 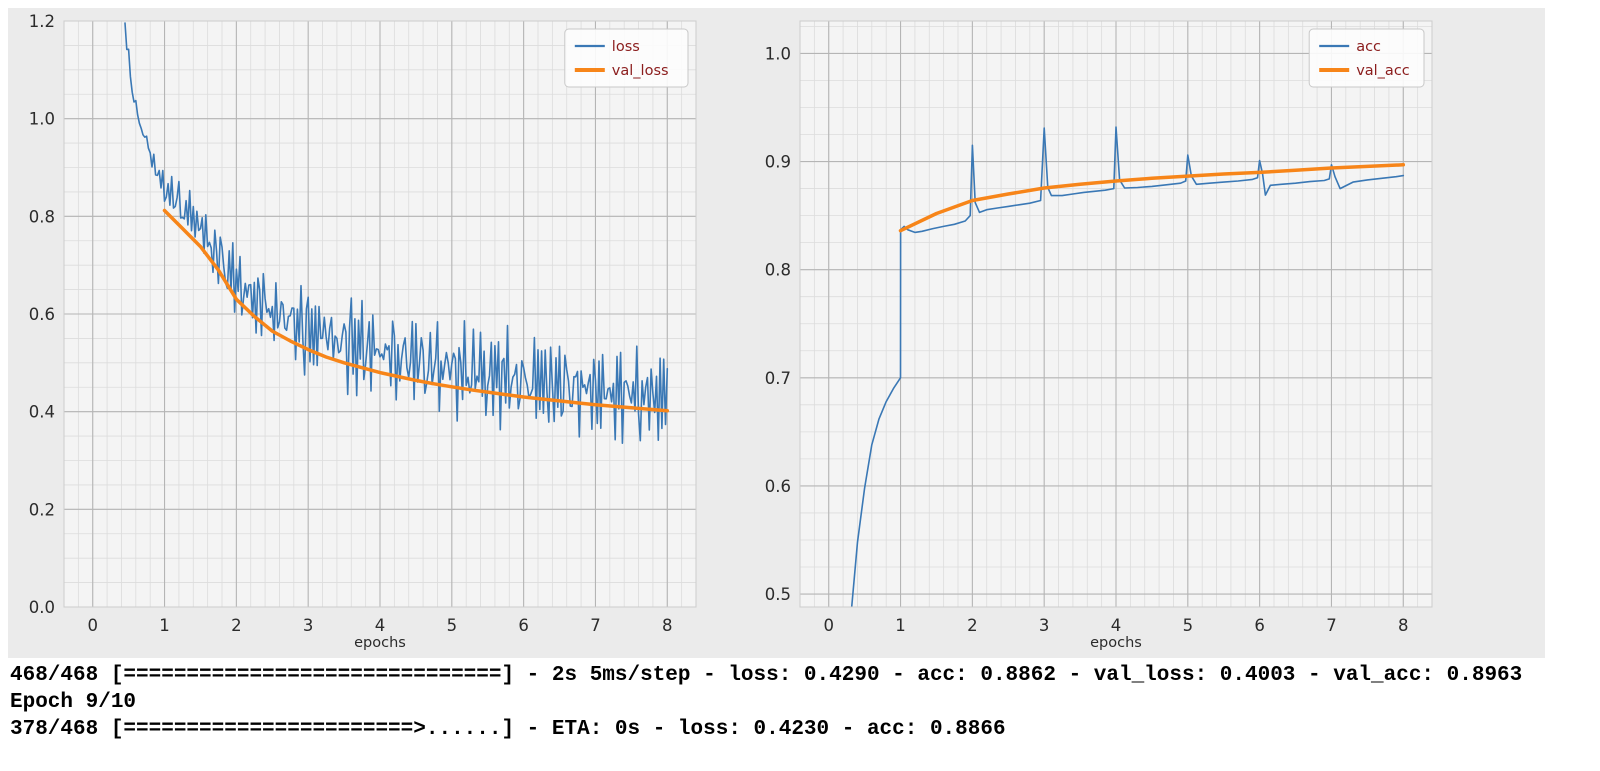 What do you see at coordinates (778, 594) in the screenshot?
I see `svg-text: 0.5` at bounding box center [778, 594].